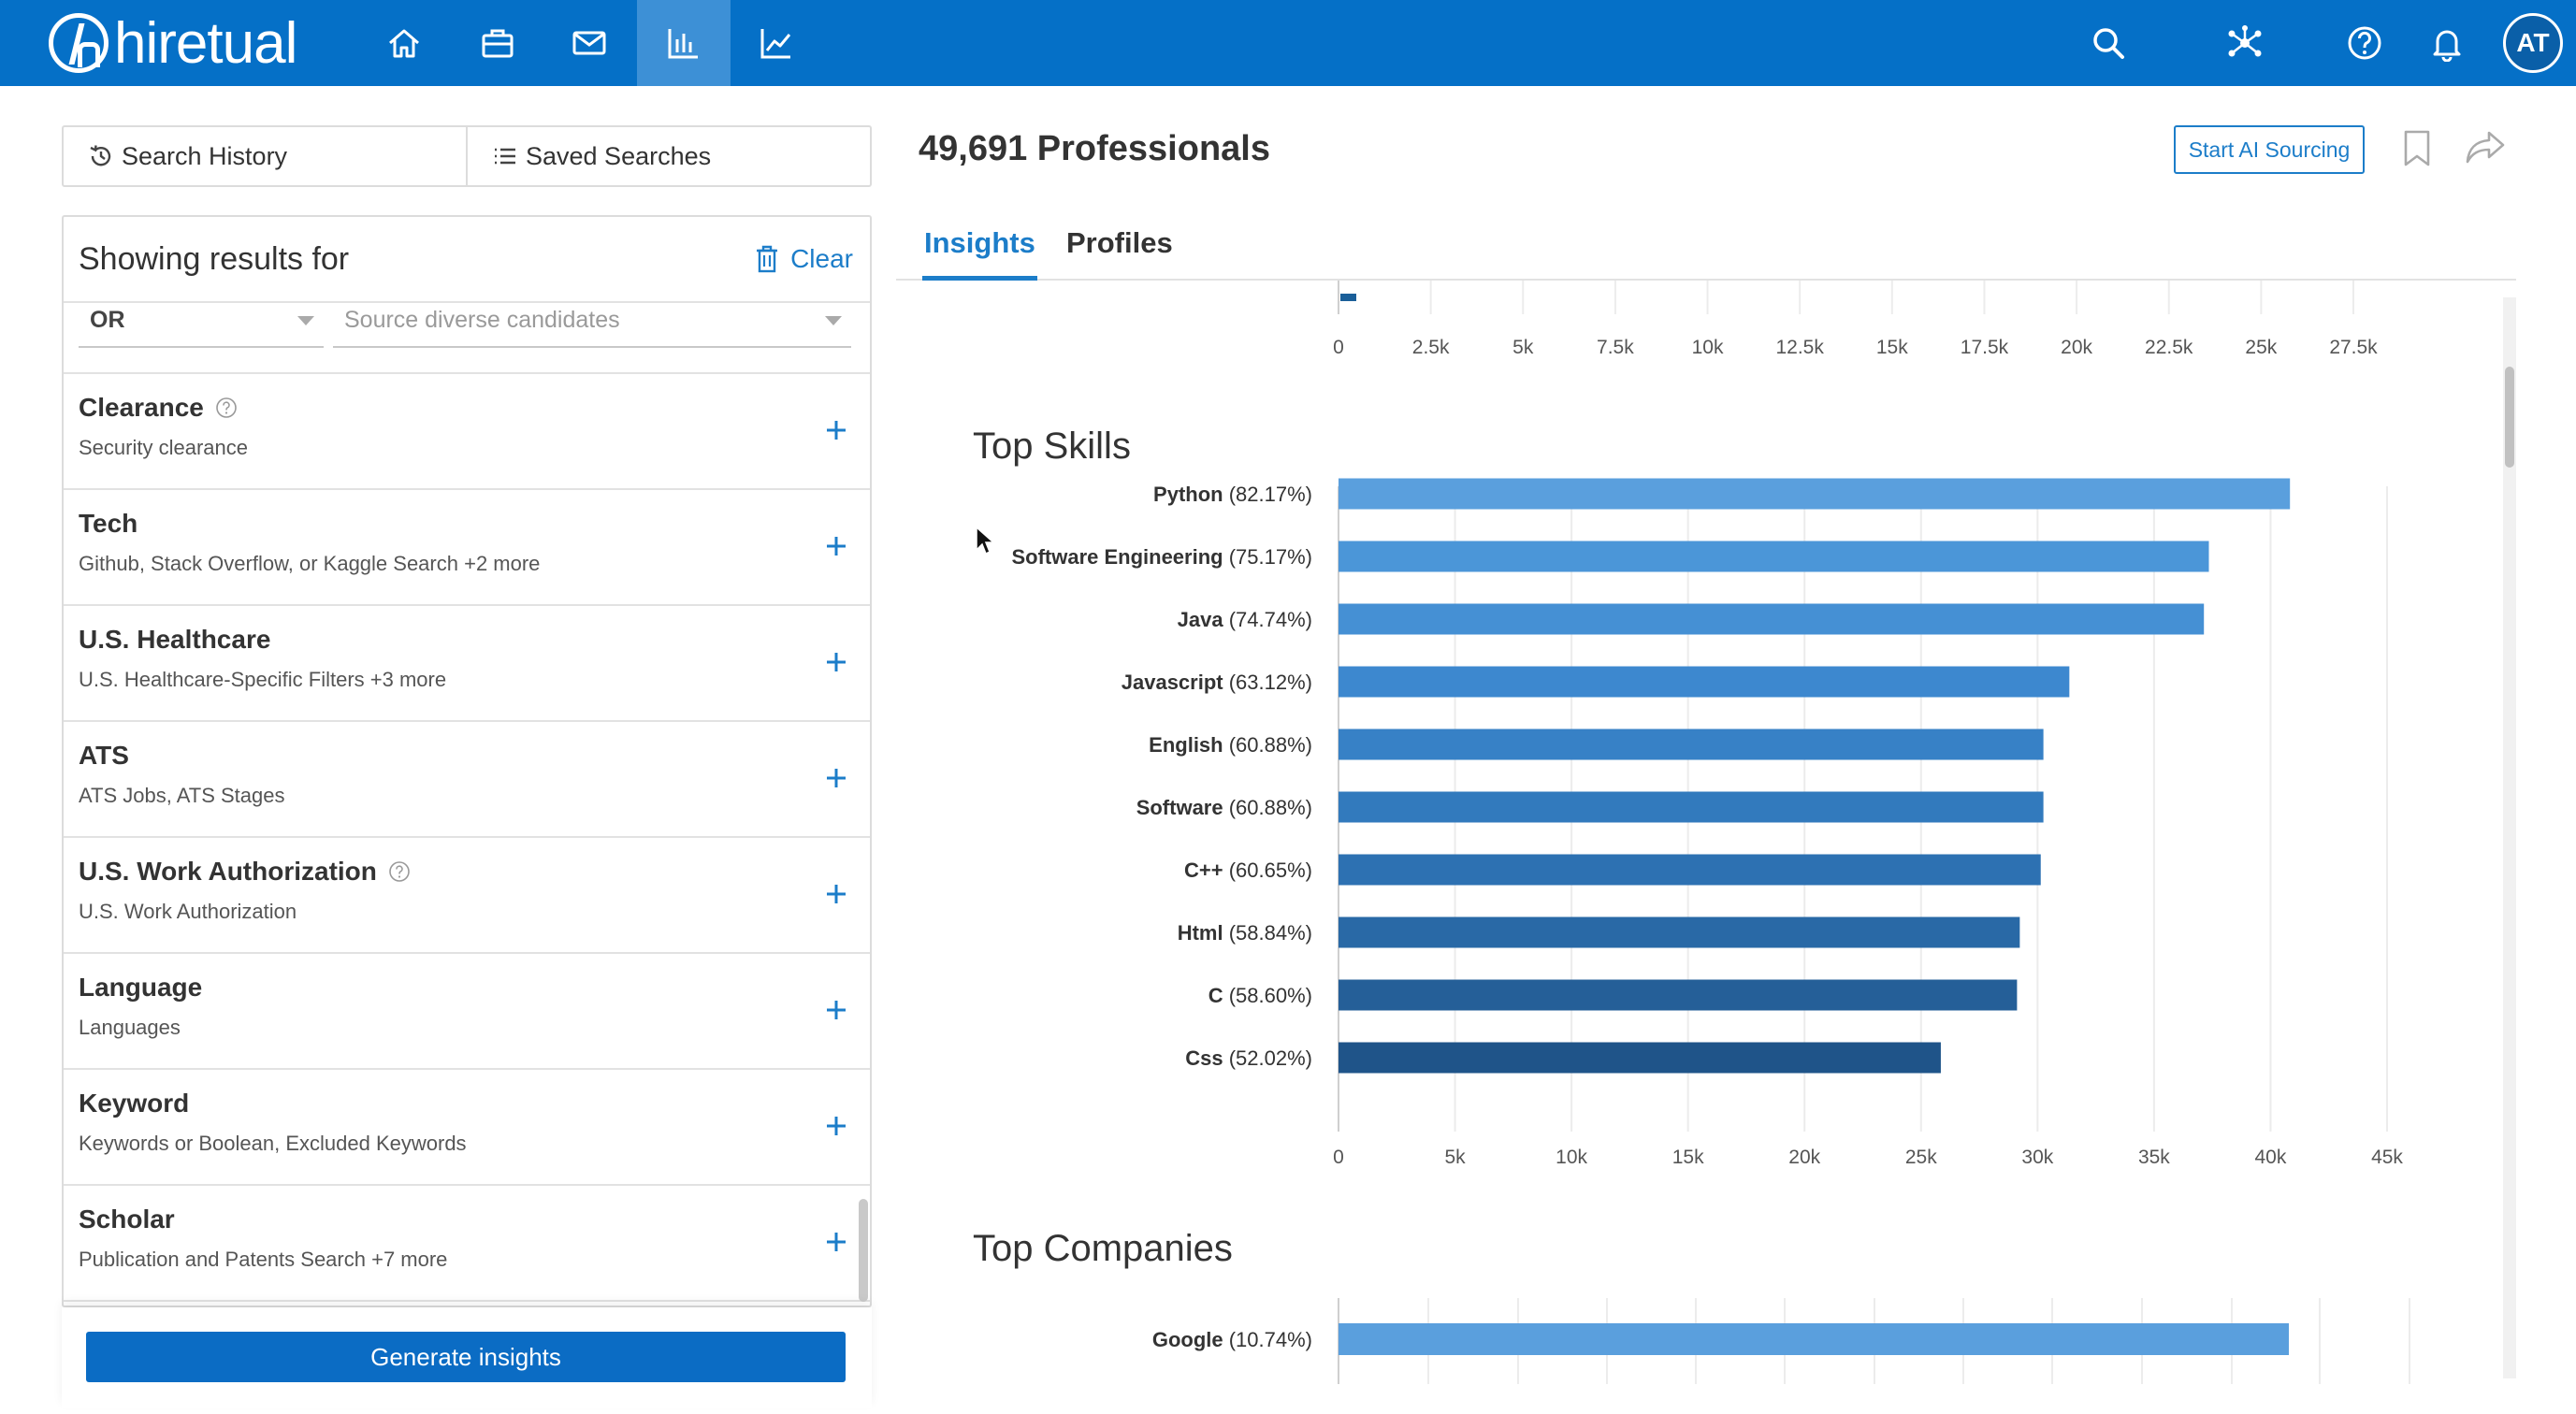 The image size is (2576, 1414). I want to click on help-button, so click(2364, 43).